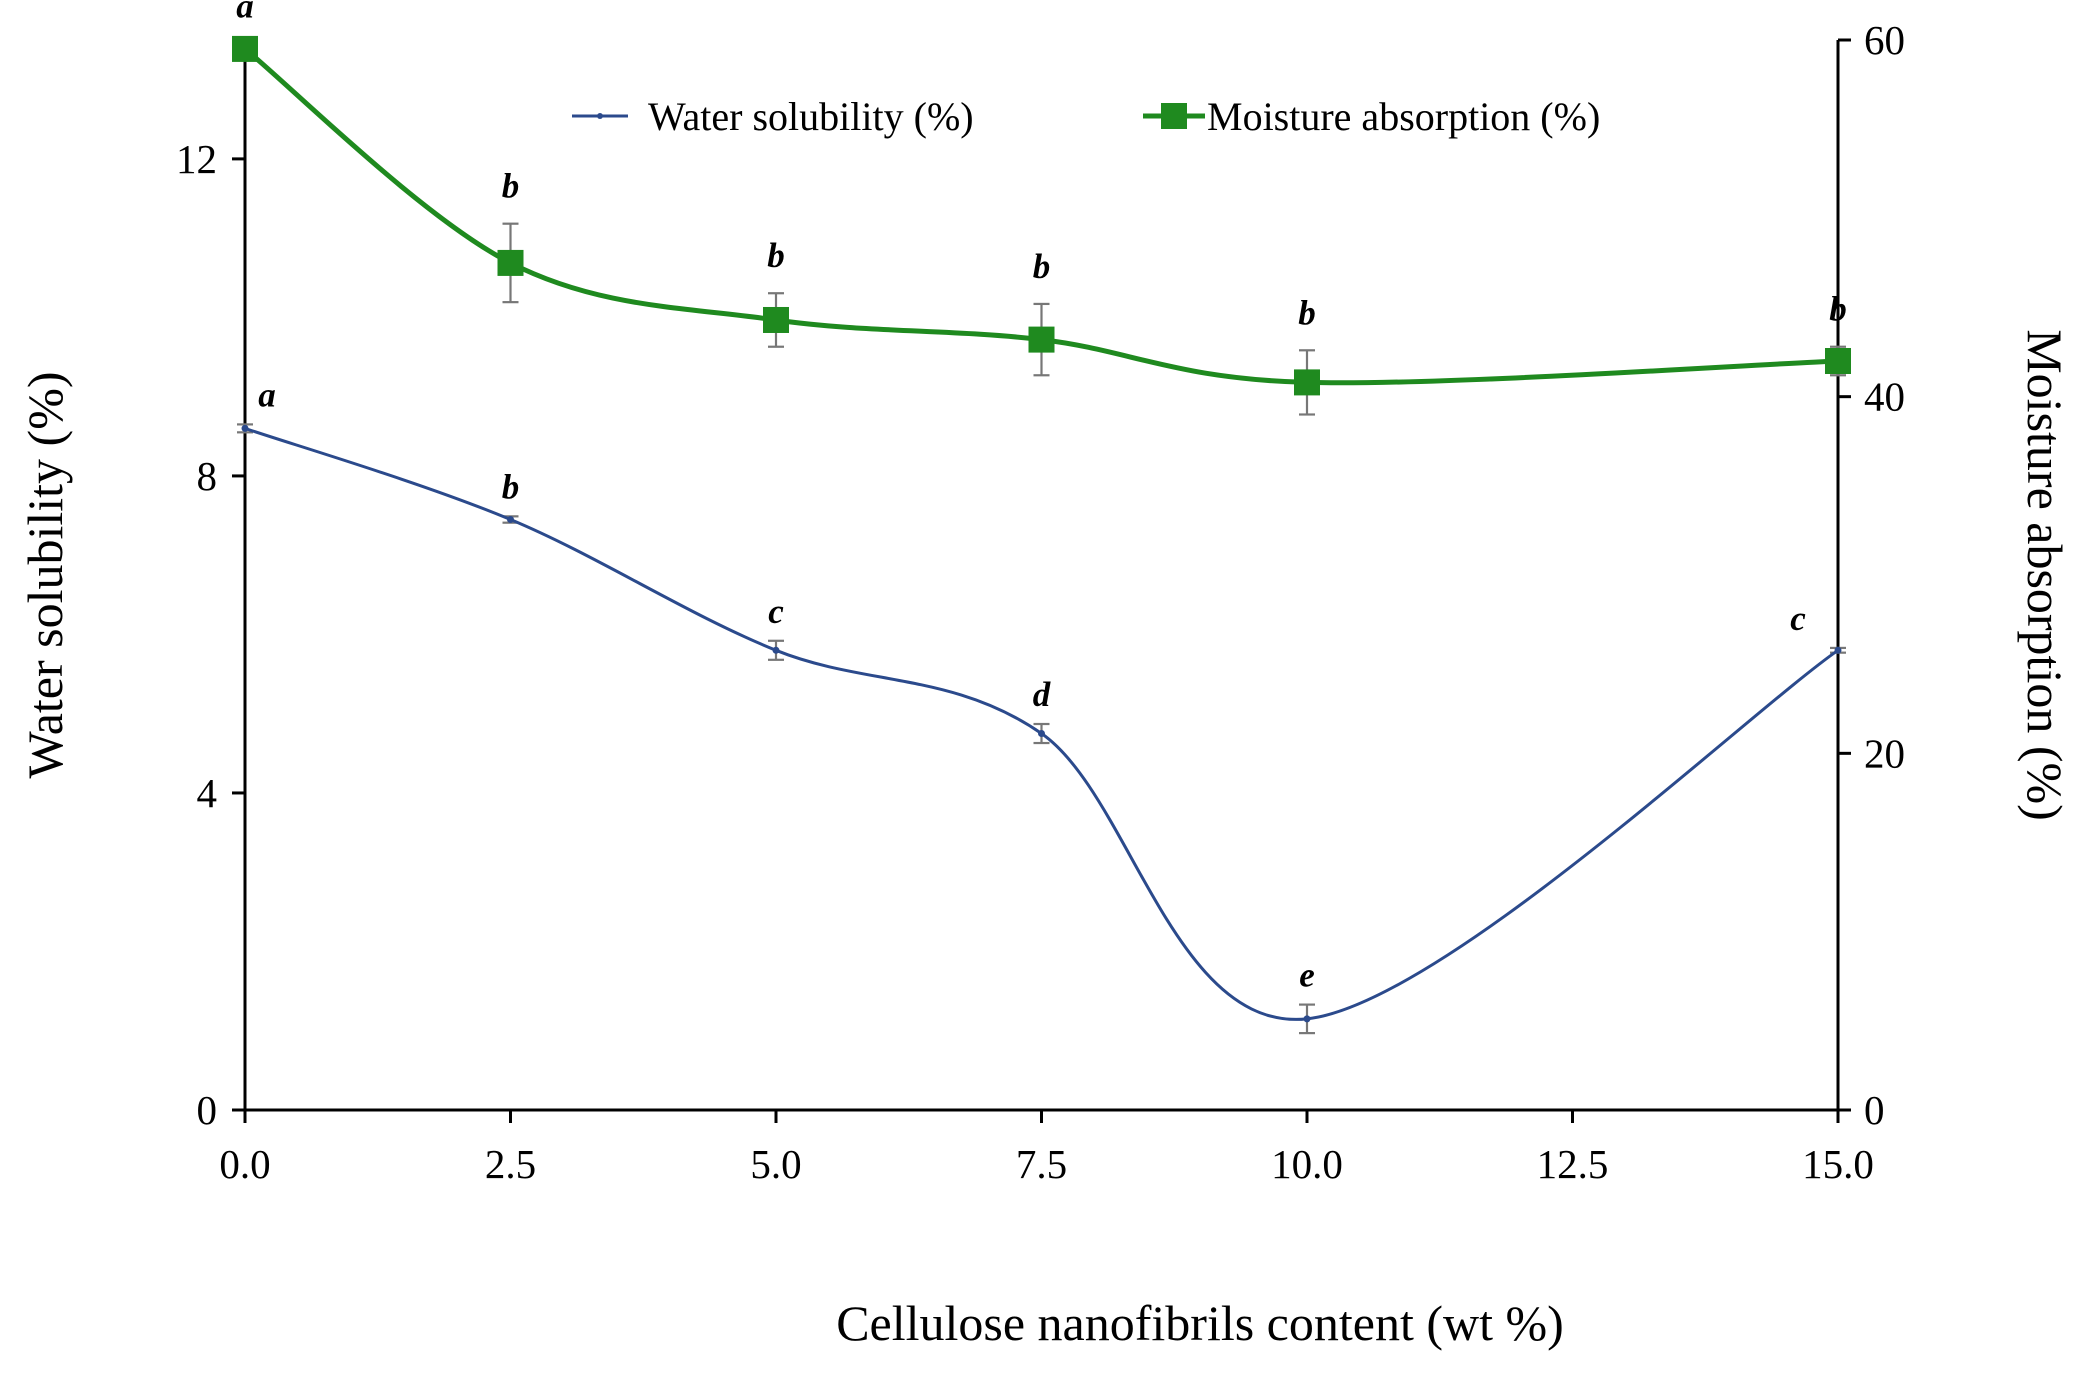 The image size is (2093, 1395). I want to click on y-right-tick-label: 20, so click(1884, 753).